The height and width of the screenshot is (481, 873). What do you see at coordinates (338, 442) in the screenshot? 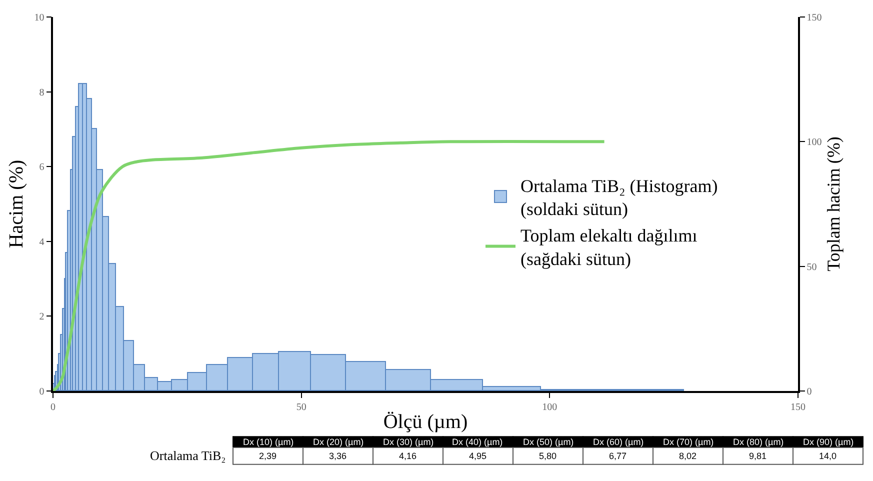
I see `text: Dx (20) (µm)` at bounding box center [338, 442].